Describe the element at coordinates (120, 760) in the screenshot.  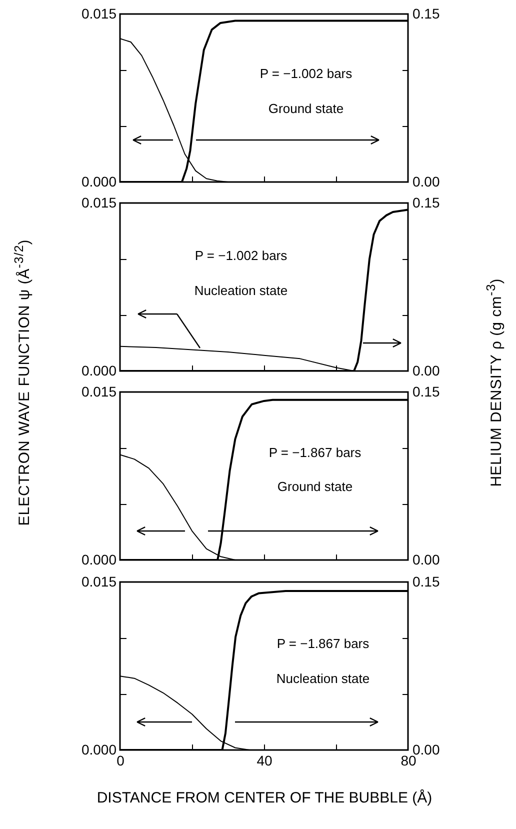
I see `x-tick-label: 0` at that location.